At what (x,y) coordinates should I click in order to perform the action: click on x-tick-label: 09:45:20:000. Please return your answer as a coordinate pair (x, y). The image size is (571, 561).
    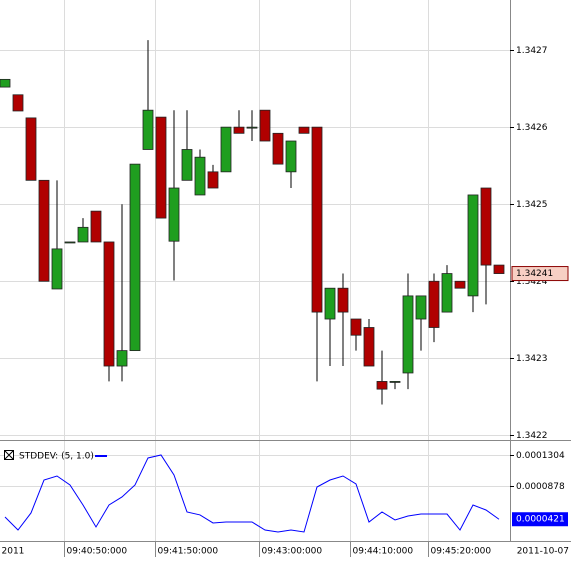
    Looking at the image, I should click on (461, 552).